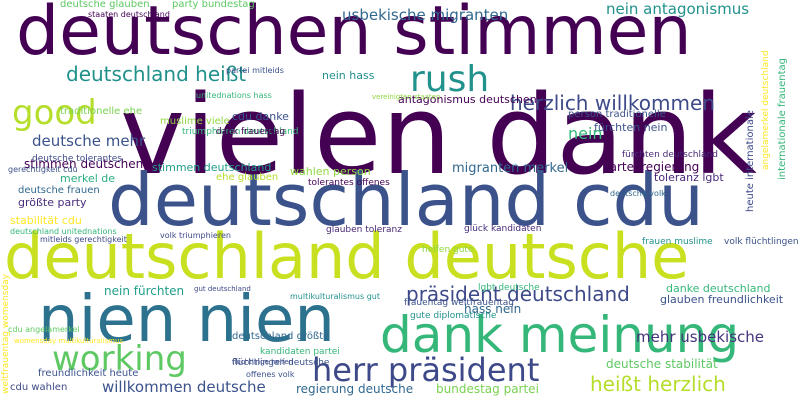  I want to click on word: freundlichkeit heute, so click(88, 373).